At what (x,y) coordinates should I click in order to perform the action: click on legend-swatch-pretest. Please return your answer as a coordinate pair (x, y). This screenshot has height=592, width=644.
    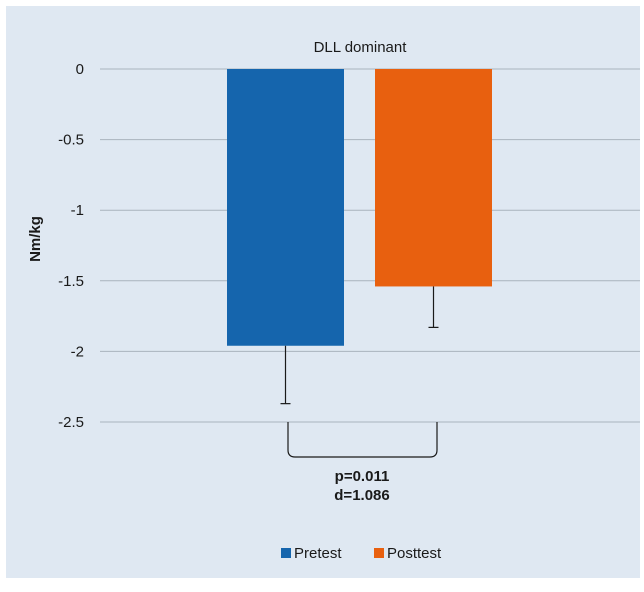
    Looking at the image, I should click on (286, 553).